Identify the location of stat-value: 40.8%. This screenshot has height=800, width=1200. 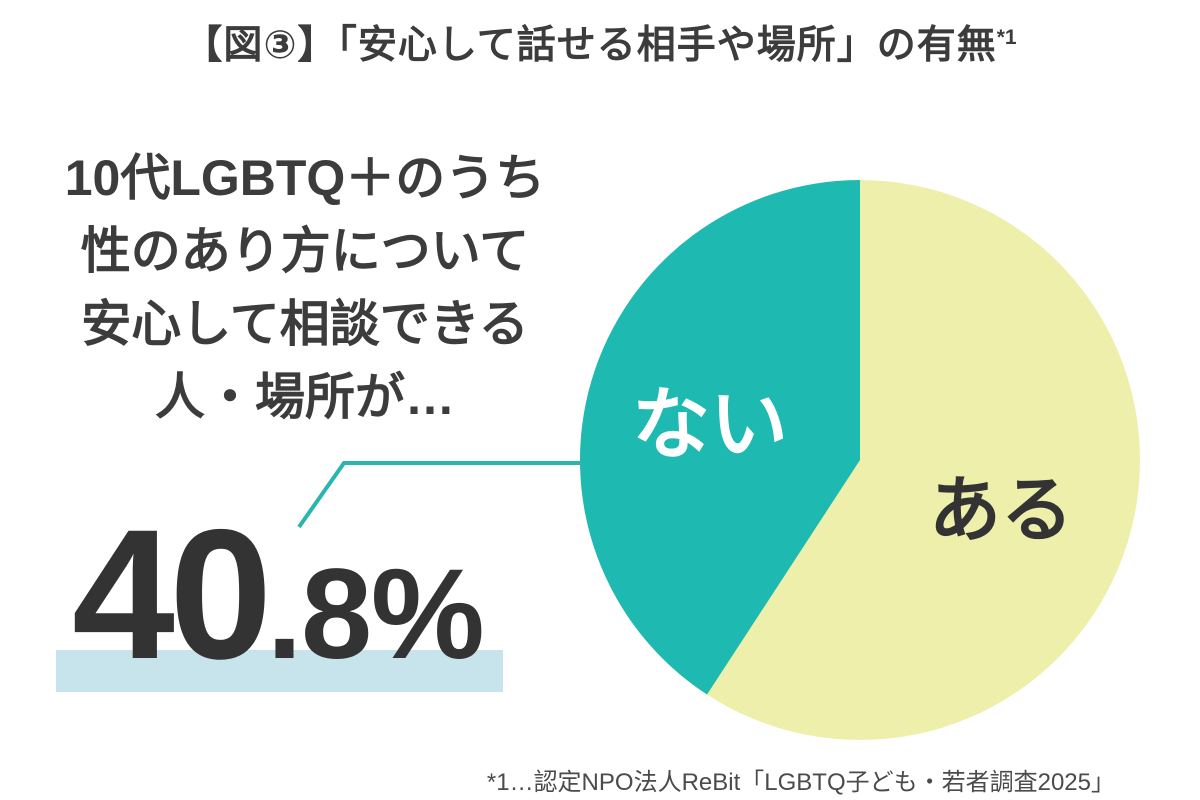
(278, 595).